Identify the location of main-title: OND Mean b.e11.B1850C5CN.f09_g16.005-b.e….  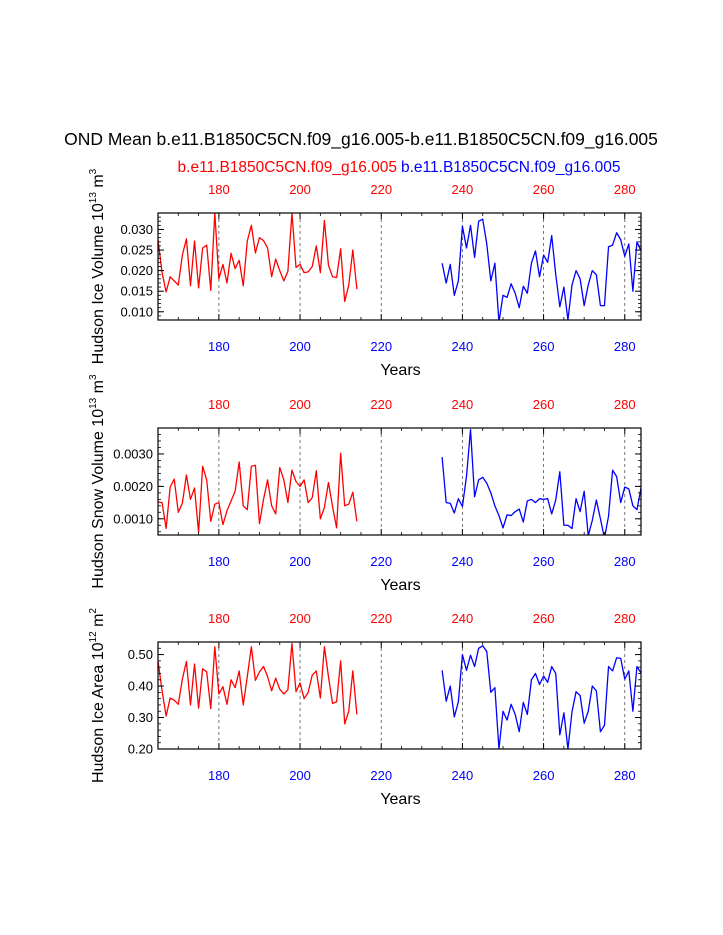
(361, 139).